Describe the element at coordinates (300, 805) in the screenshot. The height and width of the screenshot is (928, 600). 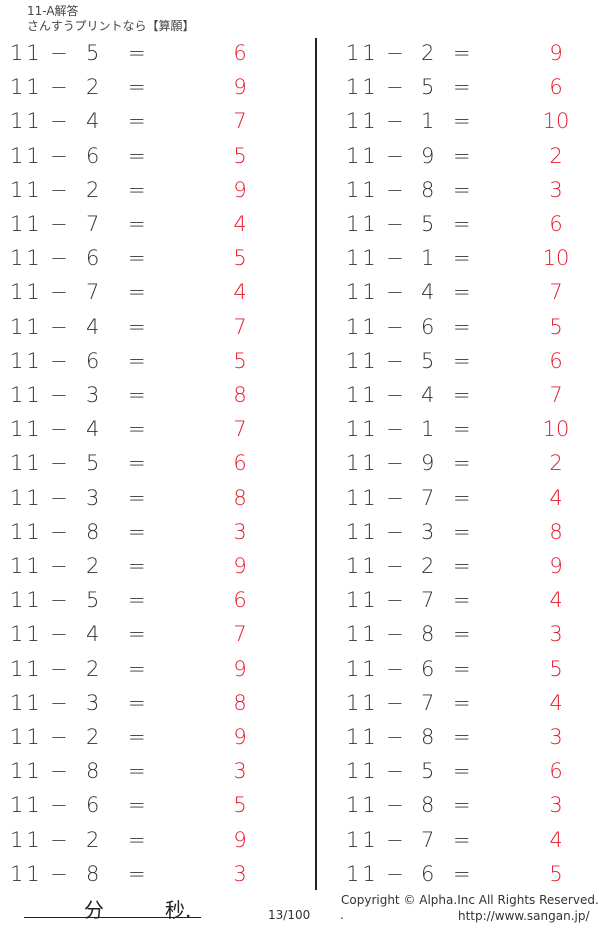
I see `problem-row: 11−6 = 5` at that location.